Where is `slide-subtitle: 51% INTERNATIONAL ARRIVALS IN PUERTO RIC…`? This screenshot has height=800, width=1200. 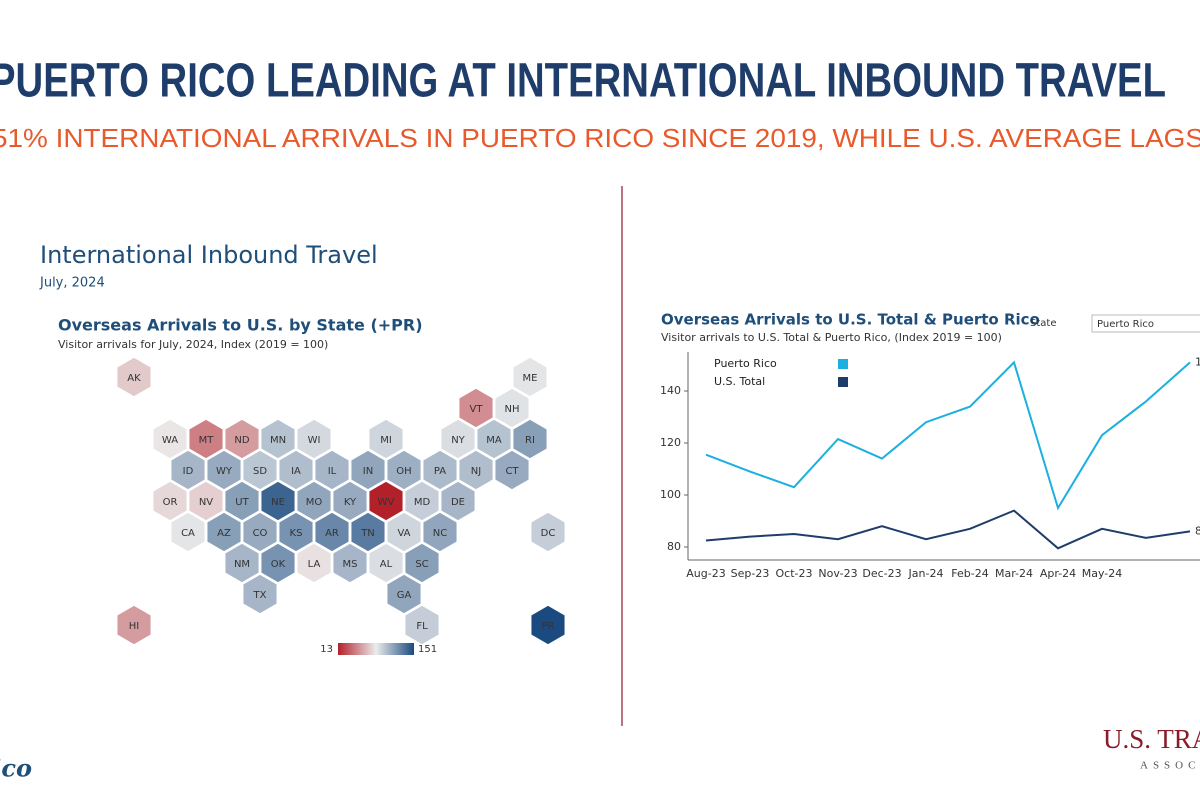 slide-subtitle: 51% INTERNATIONAL ARRIVALS IN PUERTO RIC… is located at coordinates (600, 138).